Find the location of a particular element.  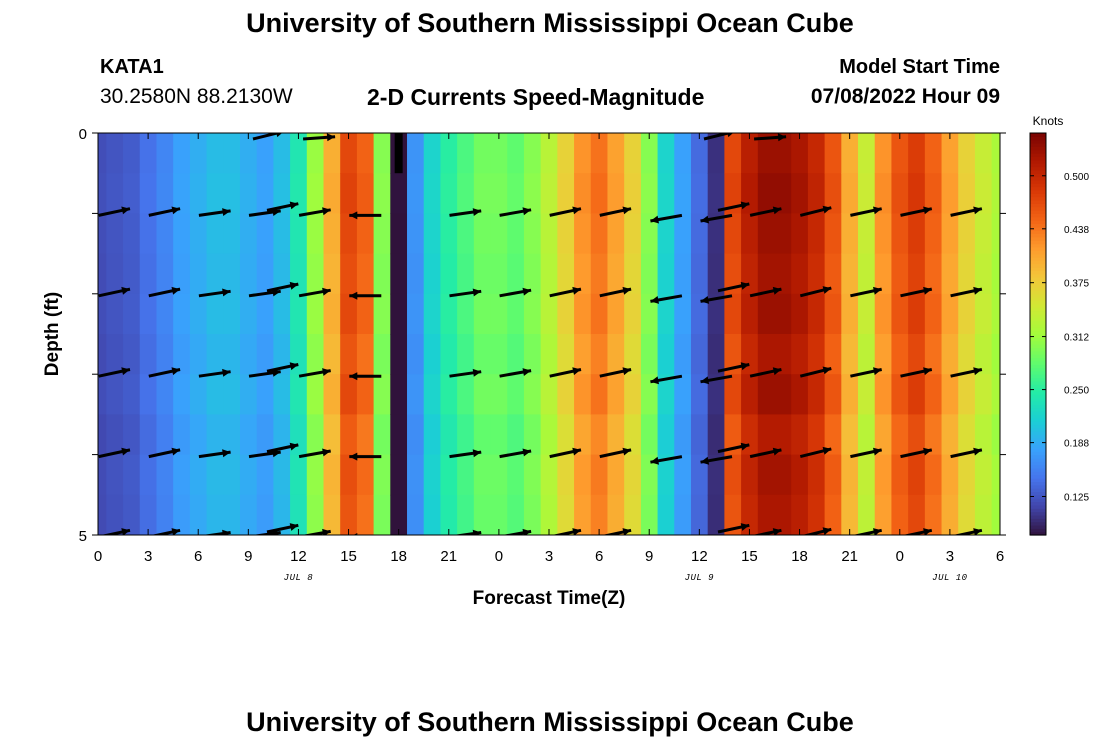

x-tick-label: 0 is located at coordinates (98, 556).